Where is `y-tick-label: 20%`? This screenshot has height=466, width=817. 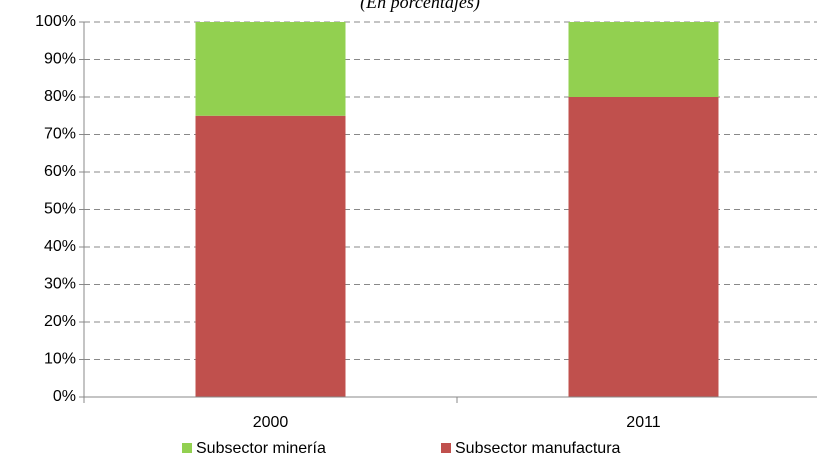
y-tick-label: 20% is located at coordinates (60, 321).